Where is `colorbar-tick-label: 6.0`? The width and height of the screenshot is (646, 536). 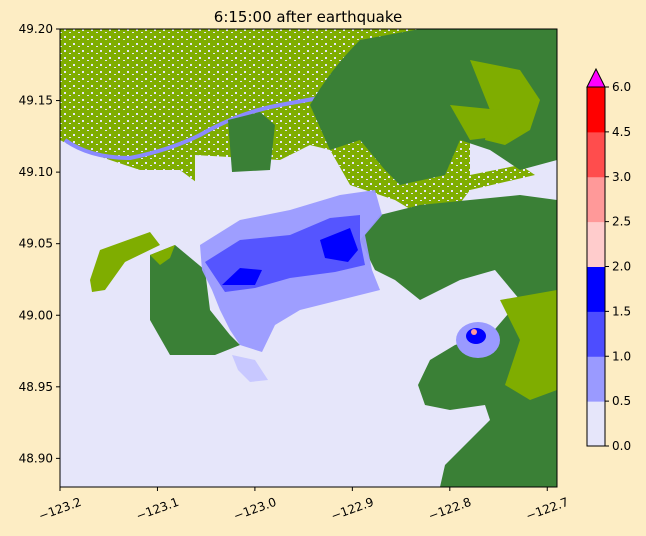 colorbar-tick-label: 6.0 is located at coordinates (621, 87).